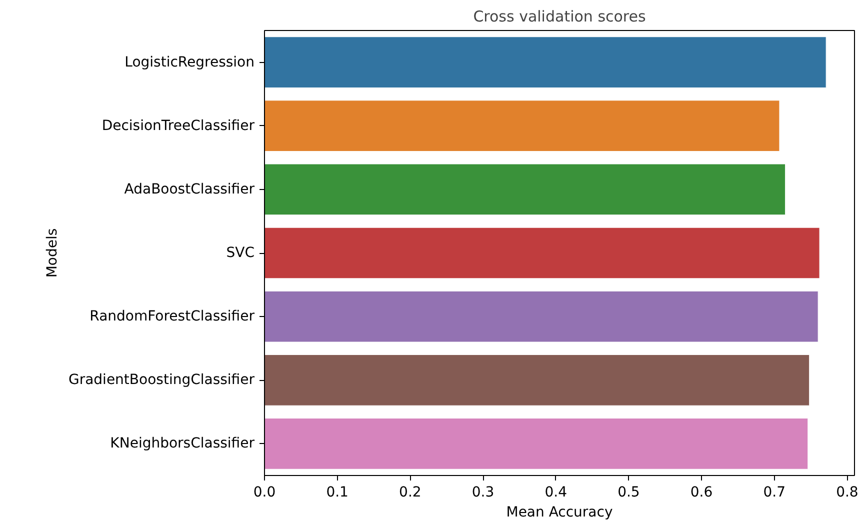  Describe the element at coordinates (189, 62) in the screenshot. I see `y-tick-label: LogisticRegression` at that location.